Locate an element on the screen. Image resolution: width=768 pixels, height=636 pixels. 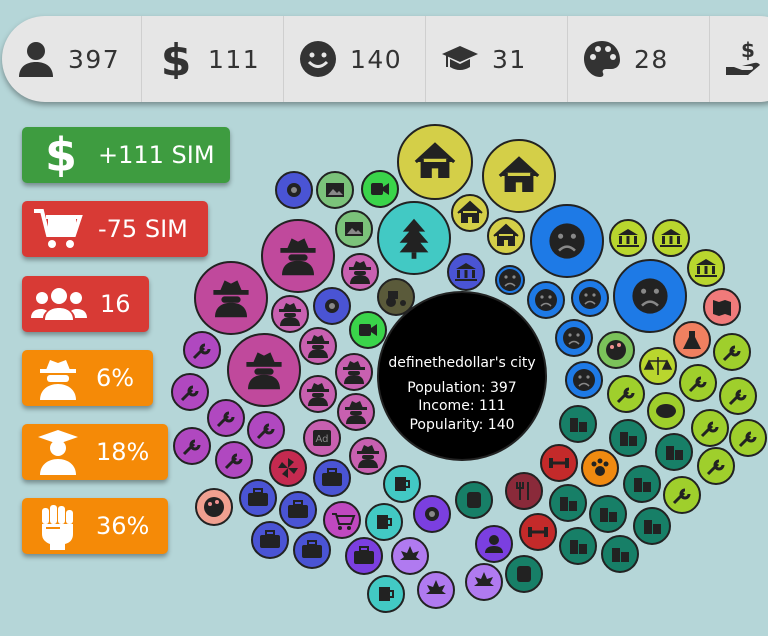
stat-population: 397 is located at coordinates (72, 59).